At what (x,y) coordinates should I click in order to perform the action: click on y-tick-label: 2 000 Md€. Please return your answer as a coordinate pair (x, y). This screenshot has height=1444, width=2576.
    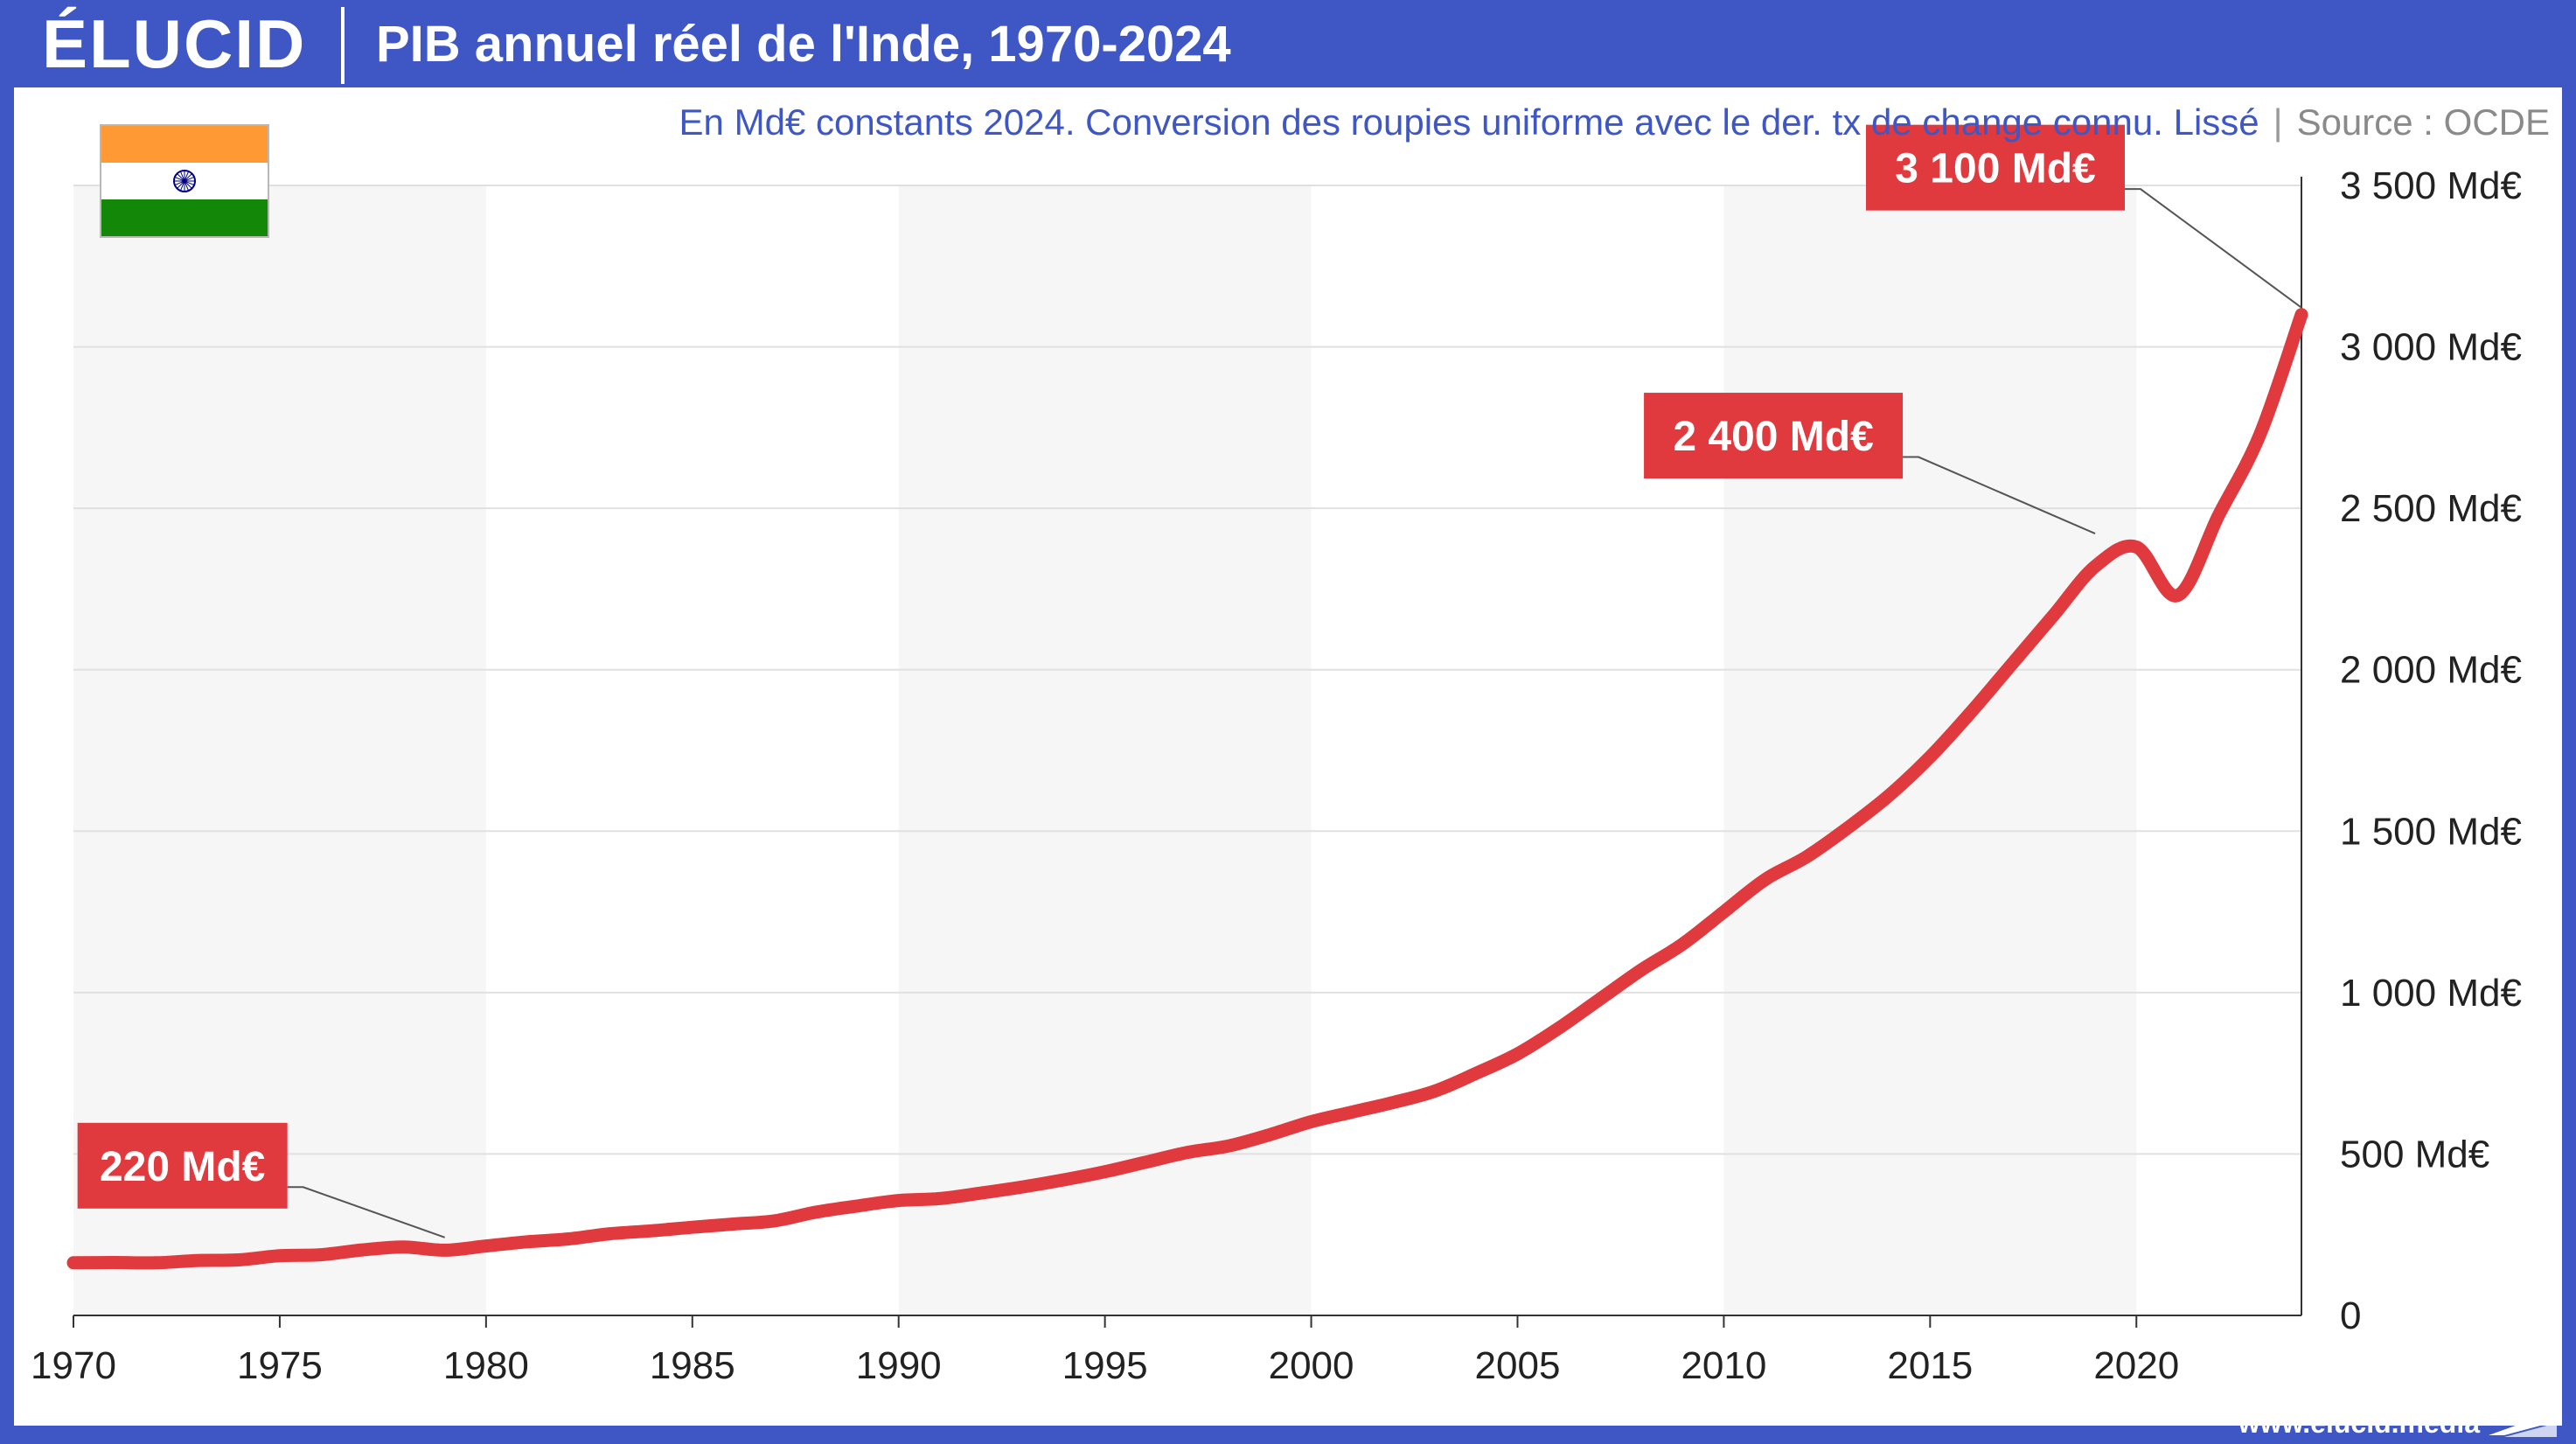
    Looking at the image, I should click on (2431, 670).